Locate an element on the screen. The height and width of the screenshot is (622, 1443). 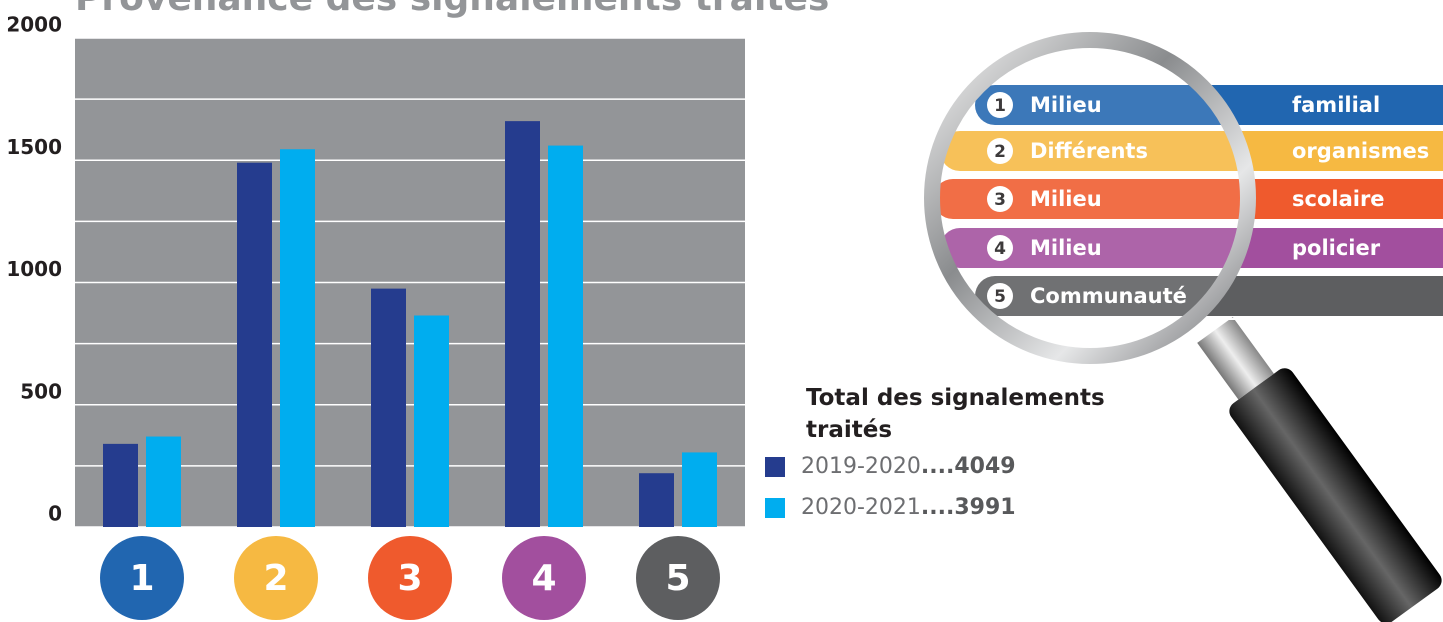
band-number: 1 is located at coordinates (1000, 106).